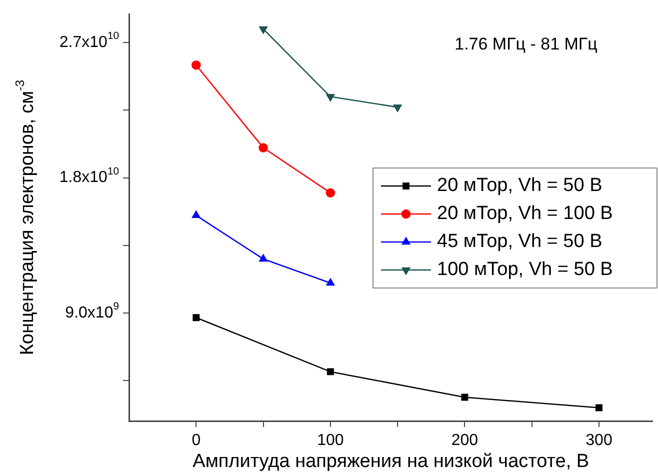 Image resolution: width=658 pixels, height=475 pixels. I want to click on x-tick-label: 200, so click(464, 441).